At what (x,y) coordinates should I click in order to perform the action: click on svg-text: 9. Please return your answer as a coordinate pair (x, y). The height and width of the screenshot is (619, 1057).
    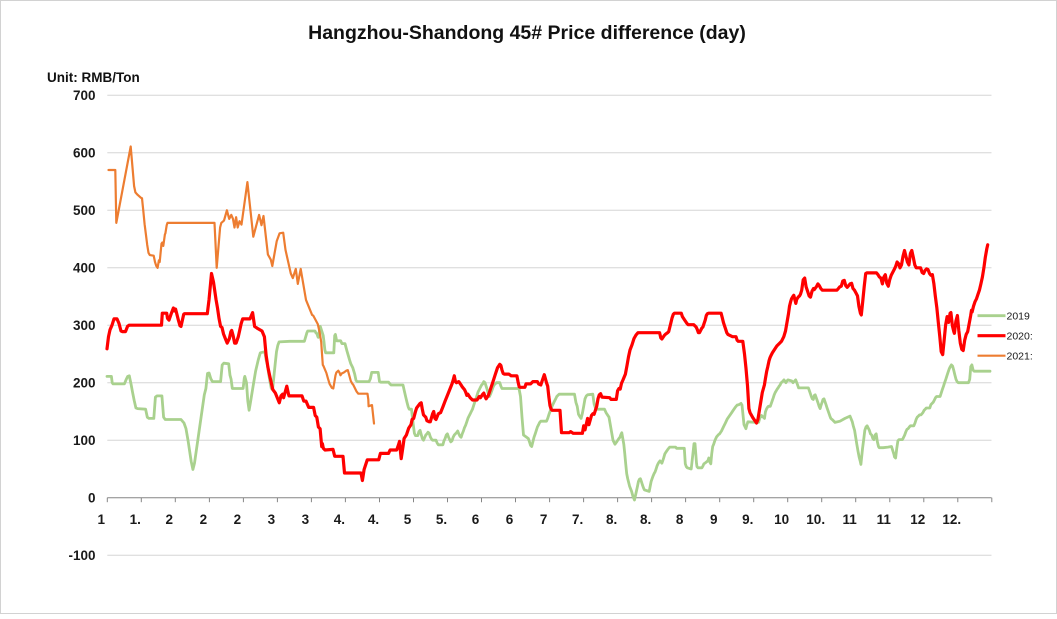
    Looking at the image, I should click on (714, 519).